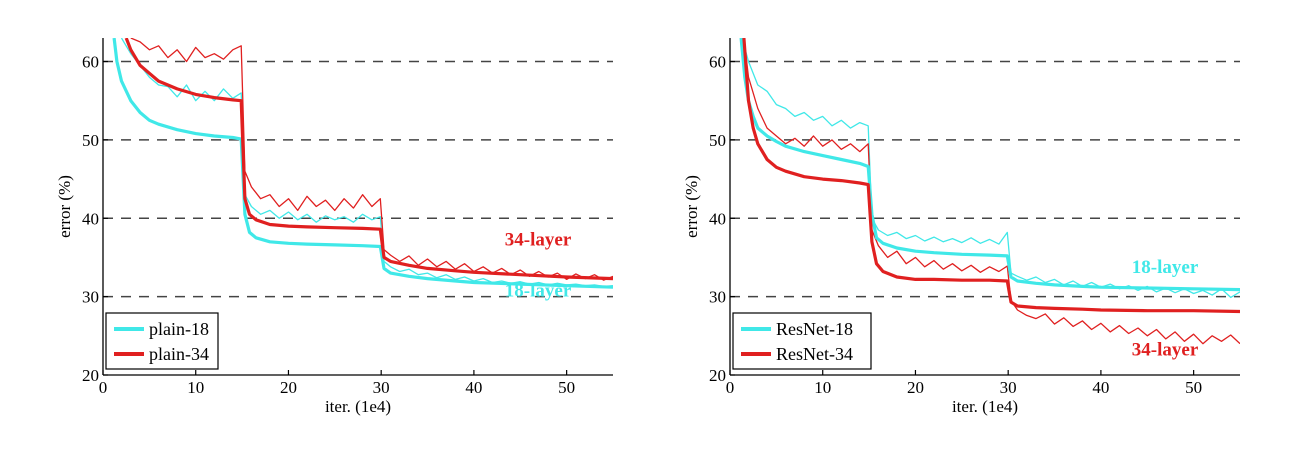  I want to click on legend-label: plain-34, so click(179, 354).